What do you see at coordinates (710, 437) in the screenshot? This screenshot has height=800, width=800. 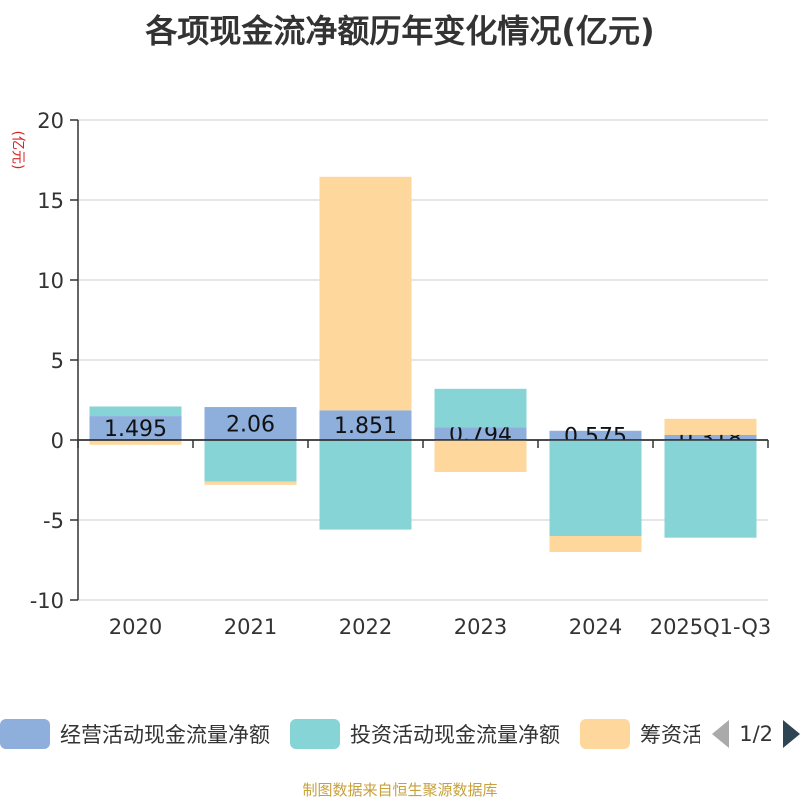 I see `bar-0-2025Q1-Q3` at bounding box center [710, 437].